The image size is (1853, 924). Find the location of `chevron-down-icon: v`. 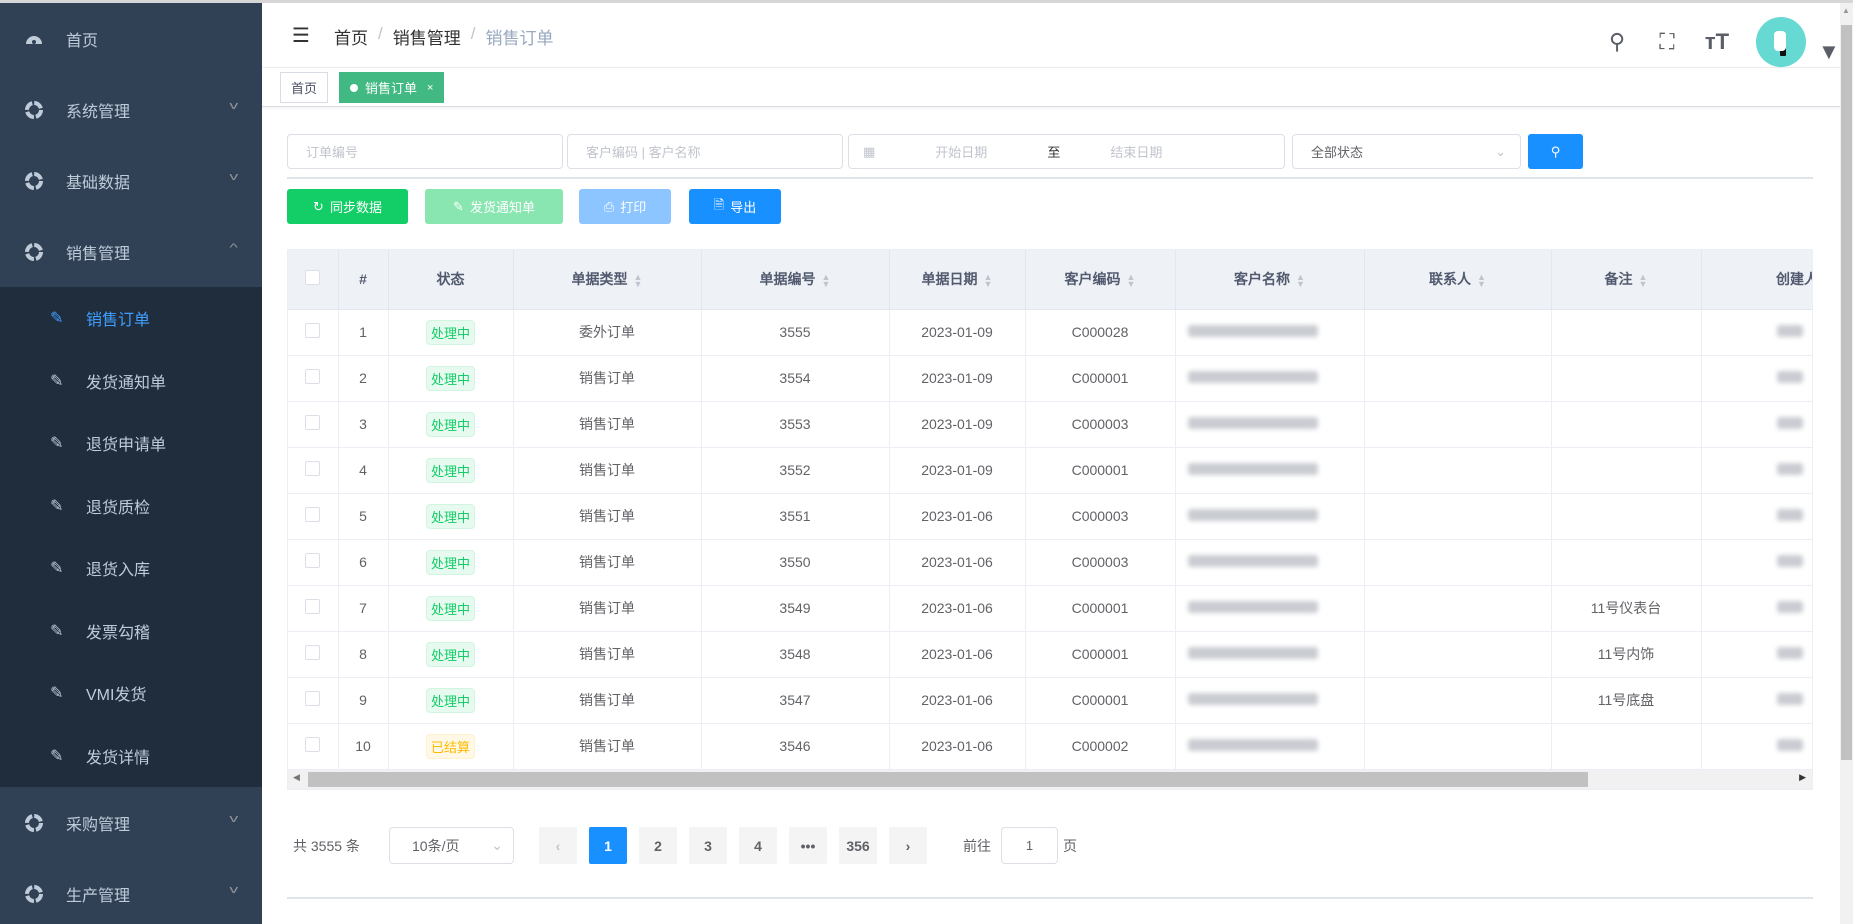

chevron-down-icon: v is located at coordinates (233, 177).